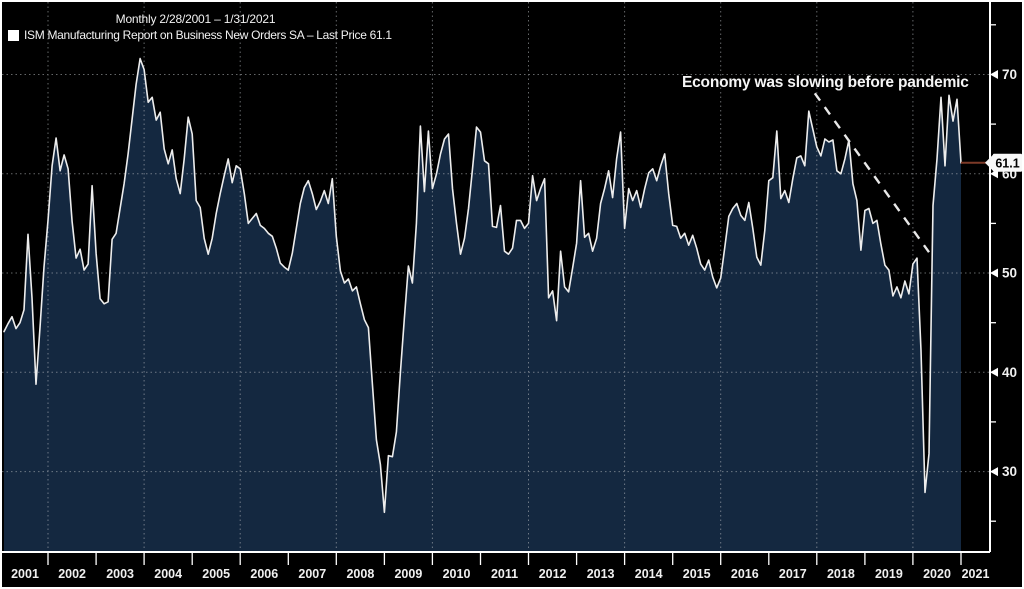 The image size is (1024, 589). What do you see at coordinates (408, 574) in the screenshot?
I see `x-axis-year-label: 2009` at bounding box center [408, 574].